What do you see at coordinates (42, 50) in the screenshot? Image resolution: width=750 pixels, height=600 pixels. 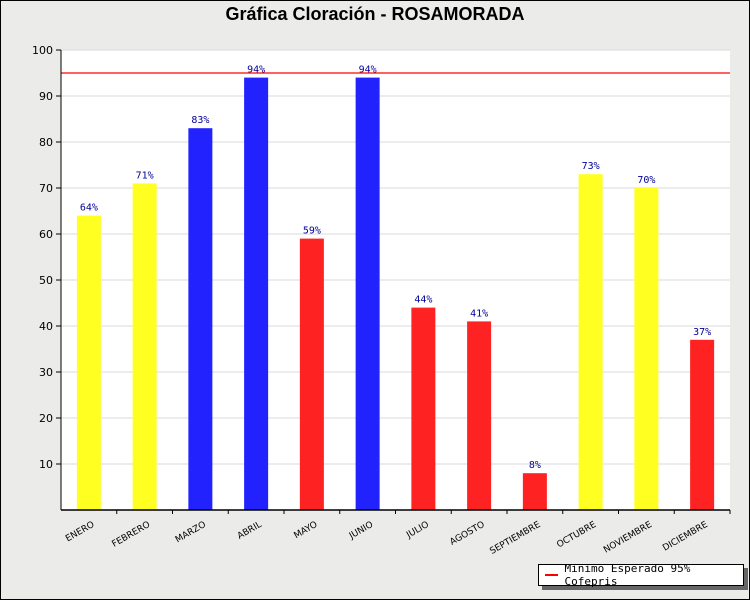 I see `y-tick-label: 100` at bounding box center [42, 50].